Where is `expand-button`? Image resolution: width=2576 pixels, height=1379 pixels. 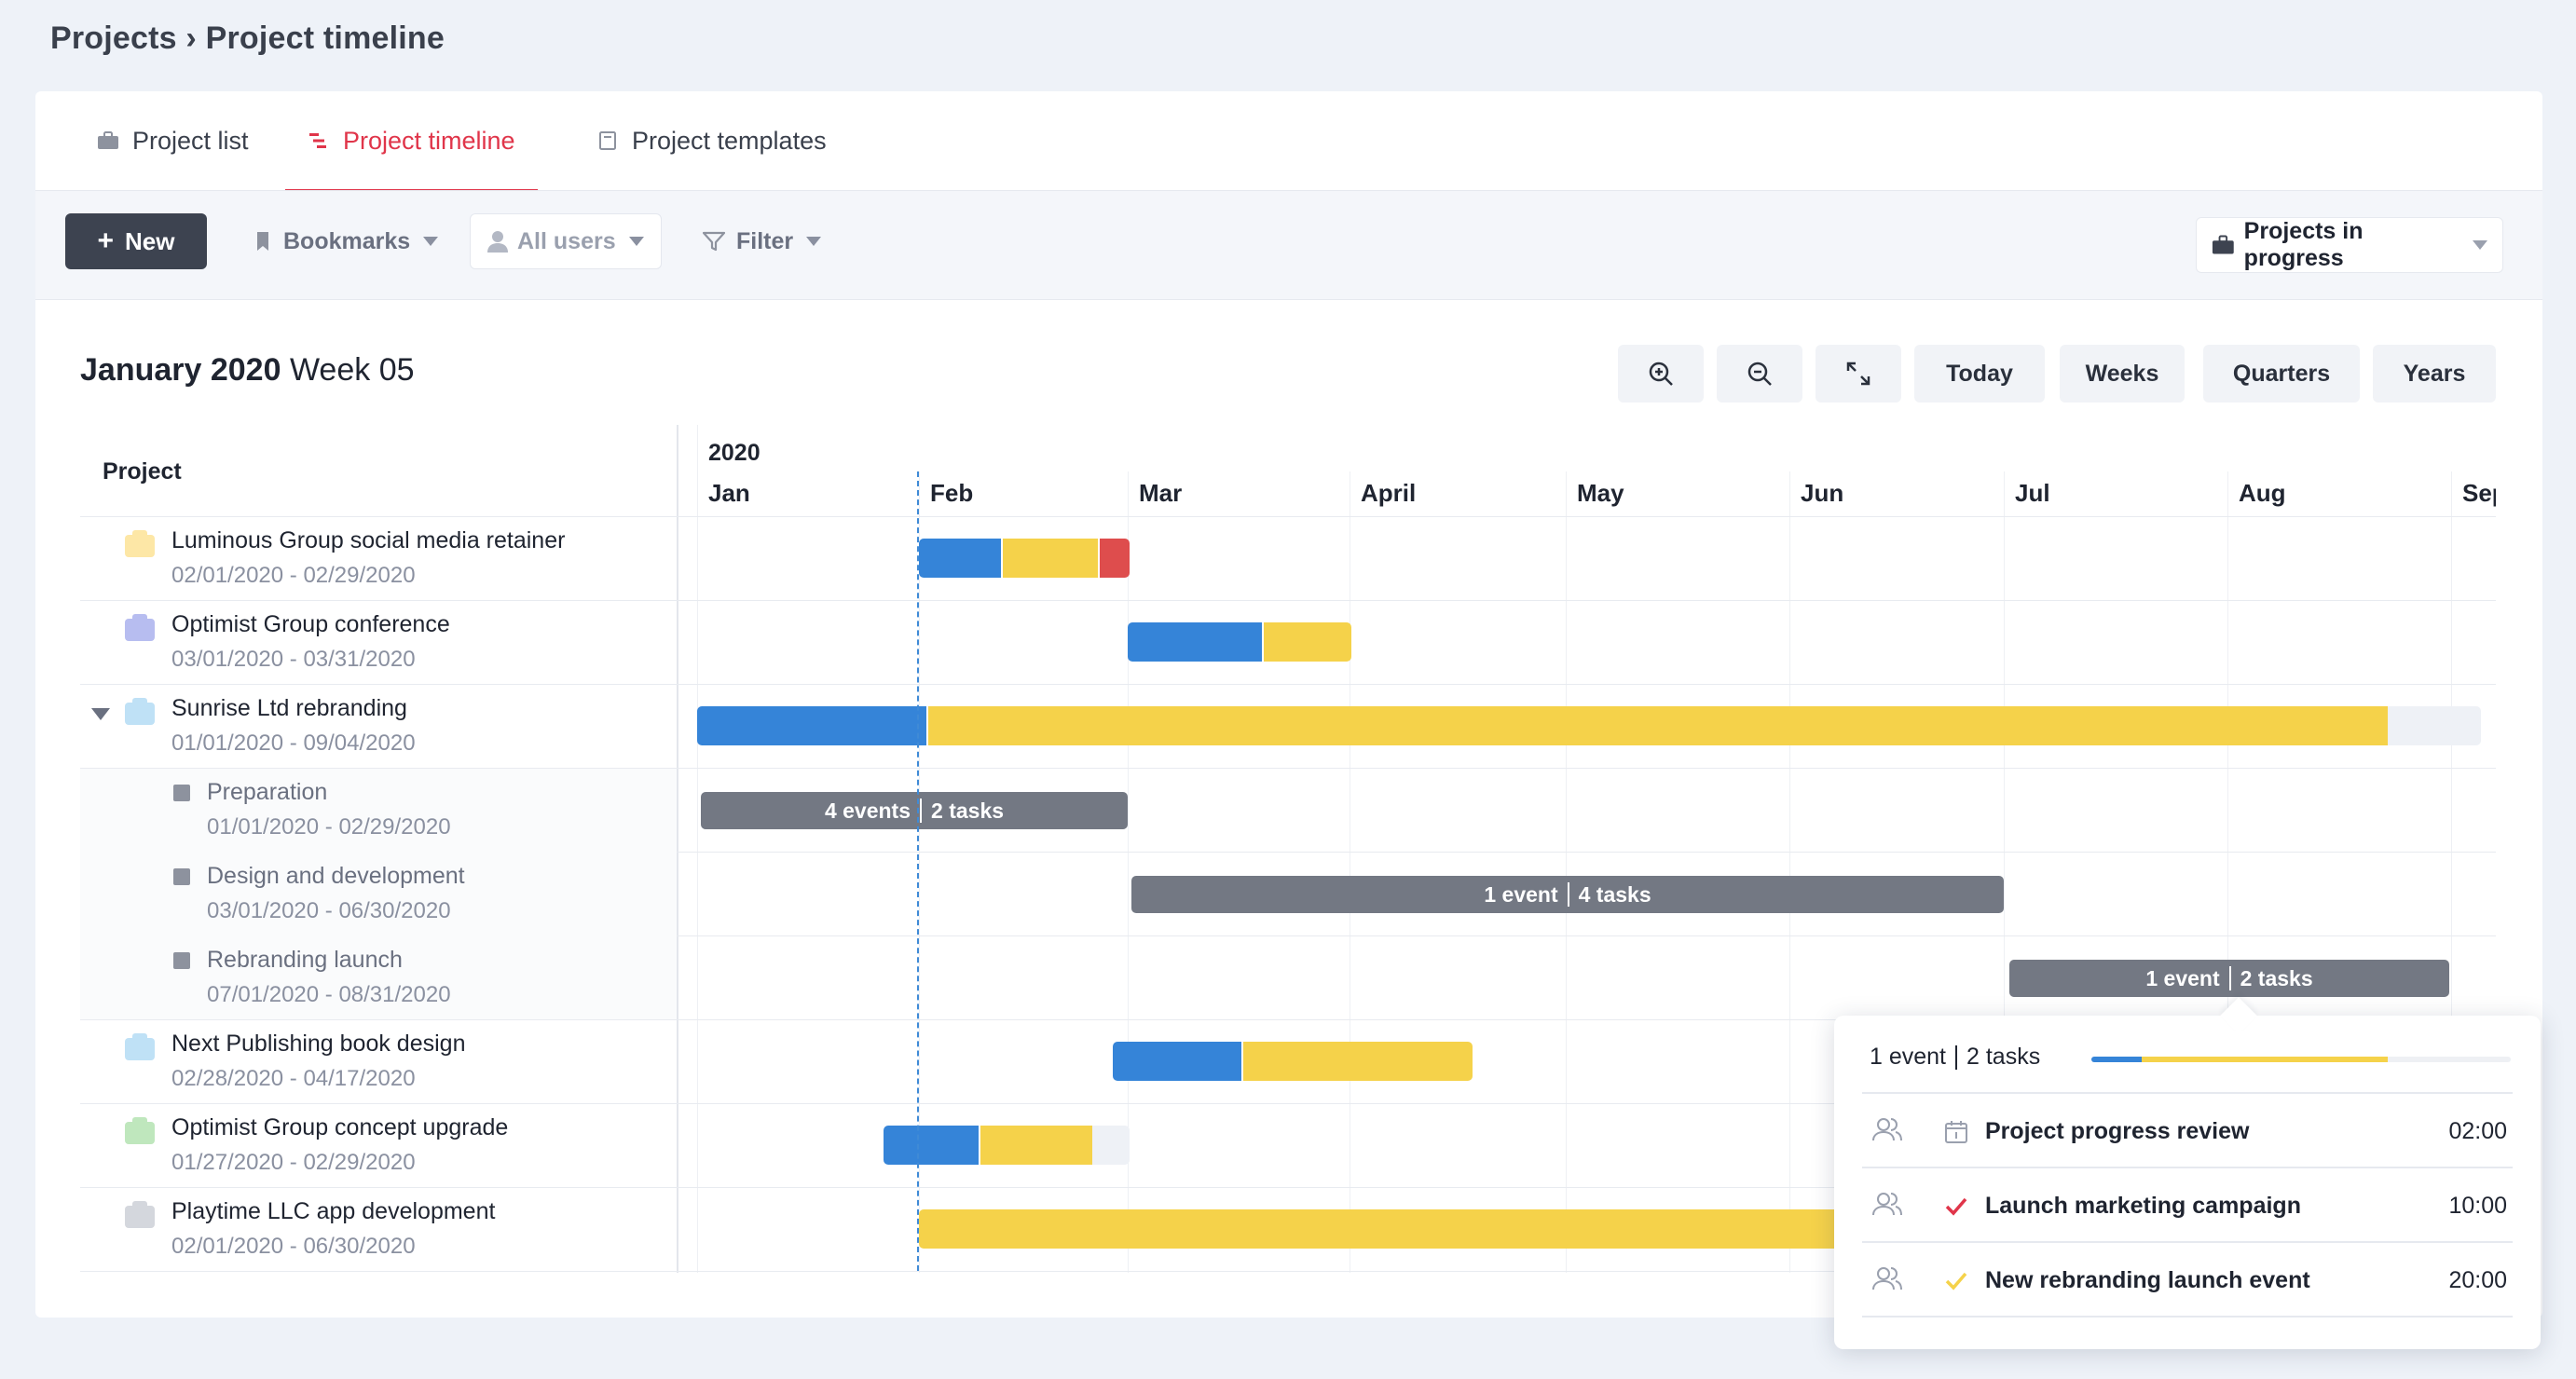
expand-button is located at coordinates (1858, 374).